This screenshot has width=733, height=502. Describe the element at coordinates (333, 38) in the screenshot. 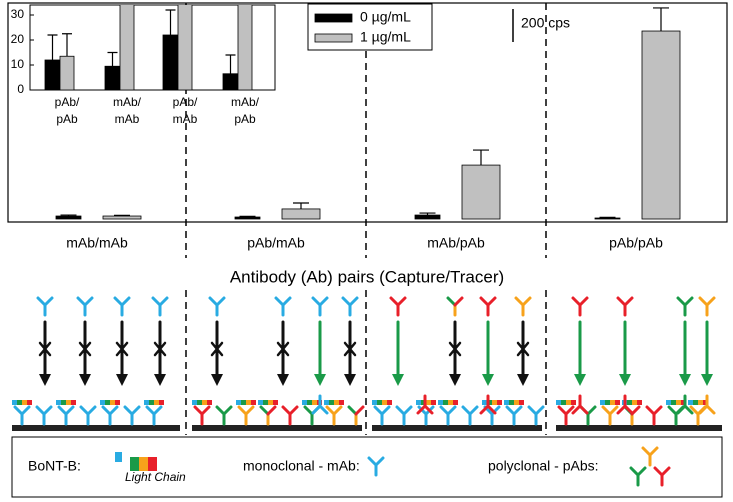

I see `legend-swatch` at that location.